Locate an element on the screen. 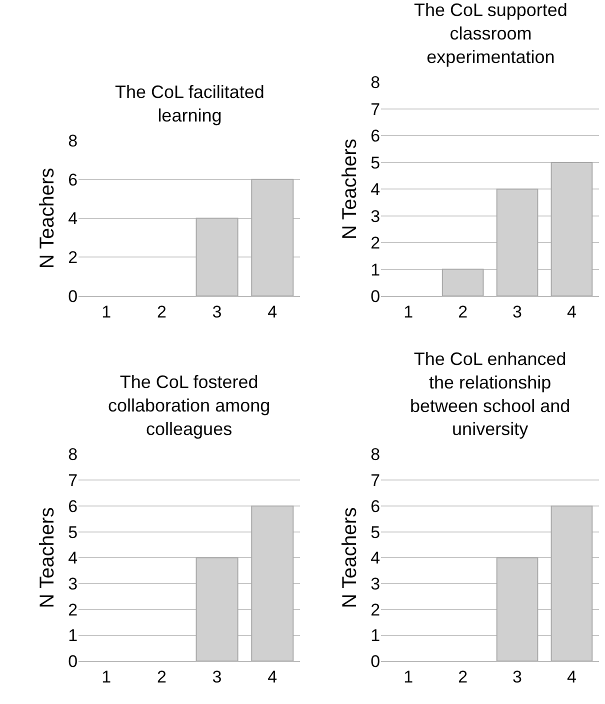  chart-title: The CoL facilitated learning is located at coordinates (189, 104).